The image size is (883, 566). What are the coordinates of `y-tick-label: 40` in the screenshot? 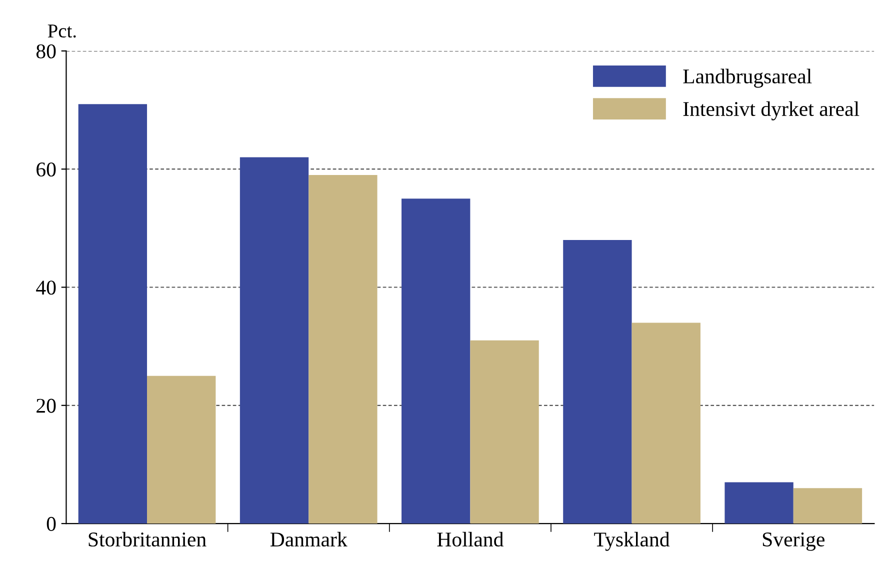 It's located at (46, 287).